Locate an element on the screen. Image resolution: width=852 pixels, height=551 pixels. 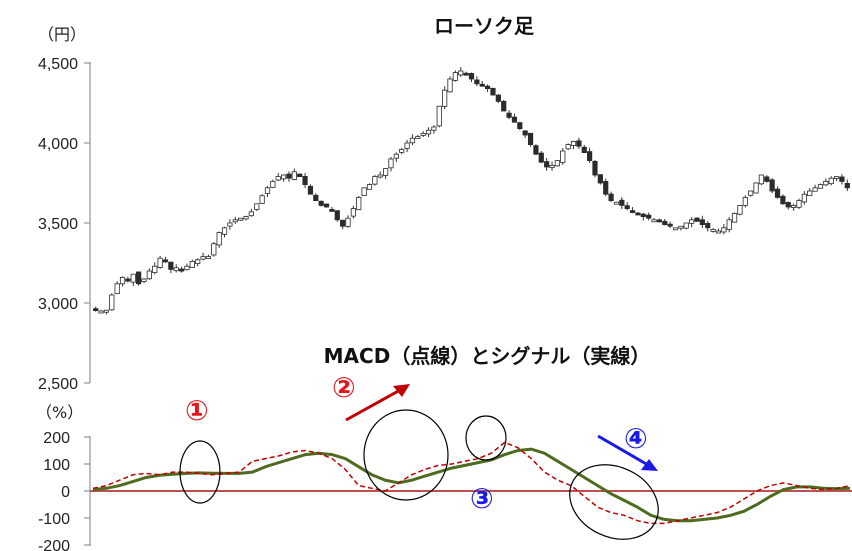
marker-2: ② is located at coordinates (344, 387).